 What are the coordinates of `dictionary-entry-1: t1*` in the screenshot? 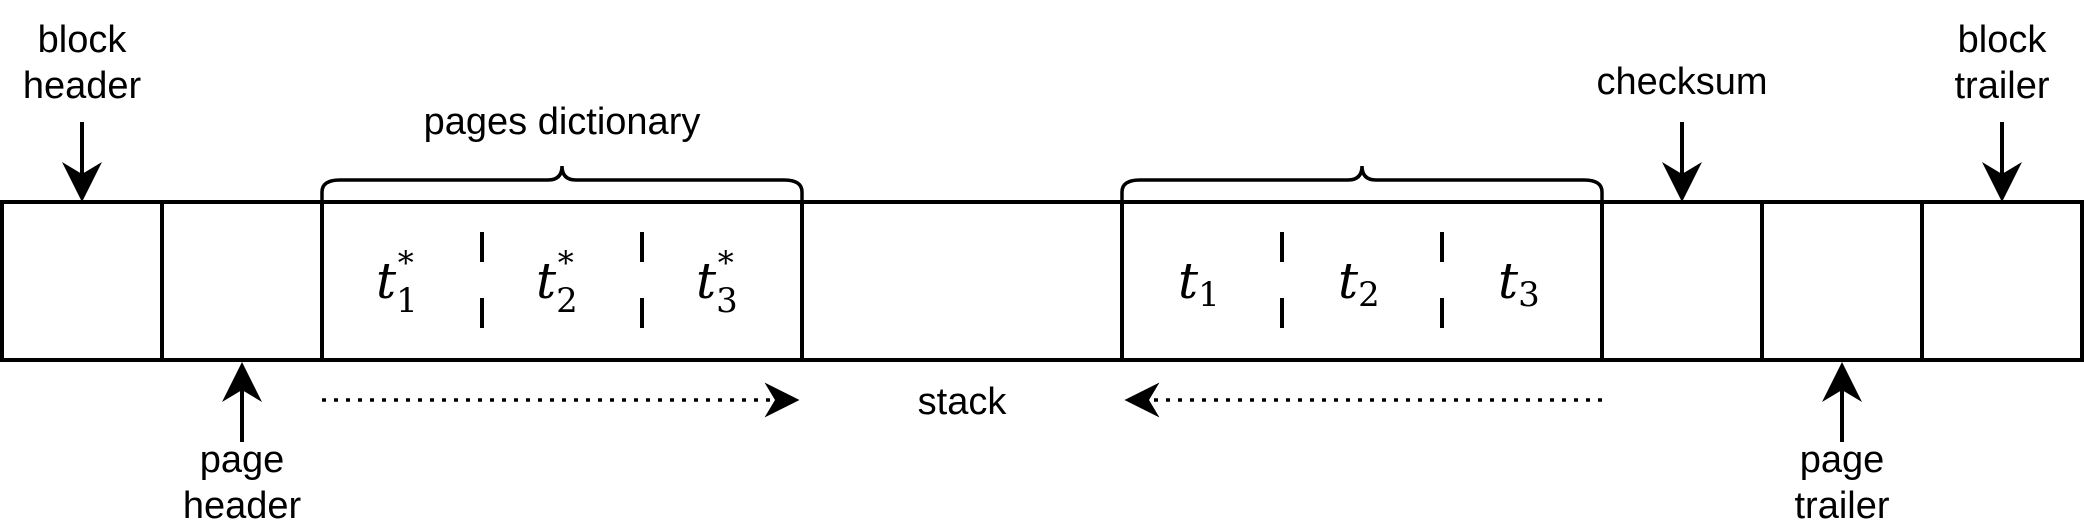 It's located at (397, 282).